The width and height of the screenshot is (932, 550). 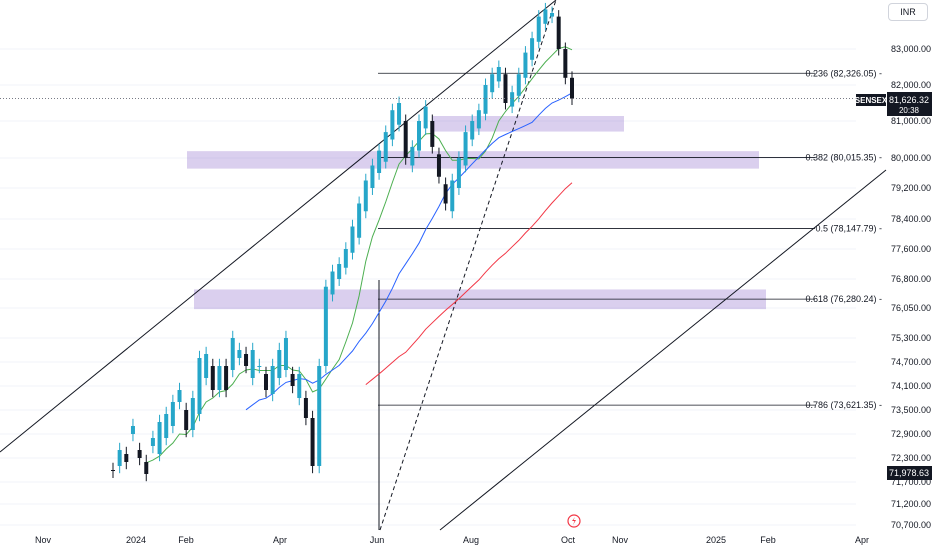 What do you see at coordinates (911, 279) in the screenshot?
I see `price-tick-label: 76,800.00` at bounding box center [911, 279].